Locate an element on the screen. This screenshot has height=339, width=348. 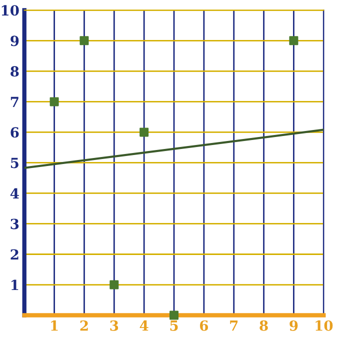
x-tick-label: 5 is located at coordinates (174, 325).